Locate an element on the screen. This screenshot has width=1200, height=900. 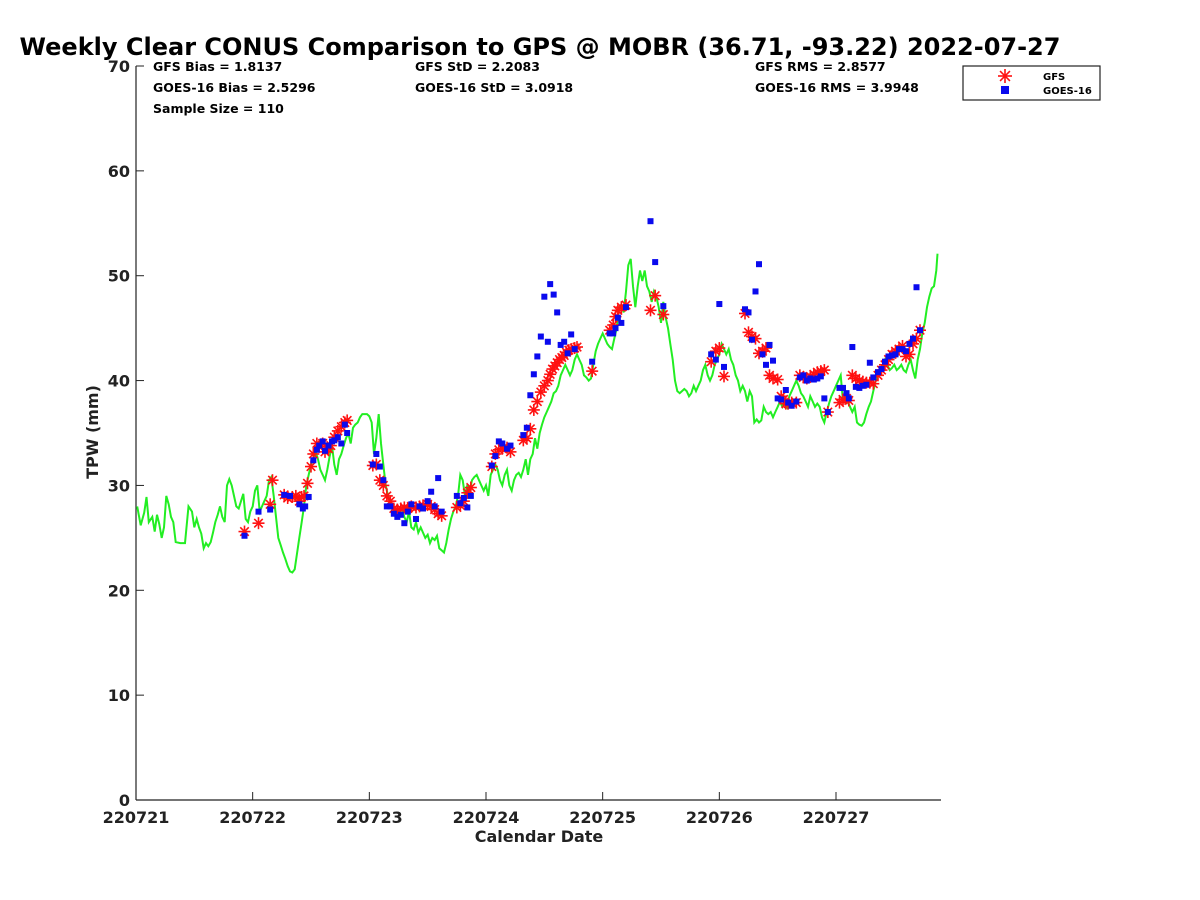
legend-label: GOES-16 is located at coordinates (1067, 91).